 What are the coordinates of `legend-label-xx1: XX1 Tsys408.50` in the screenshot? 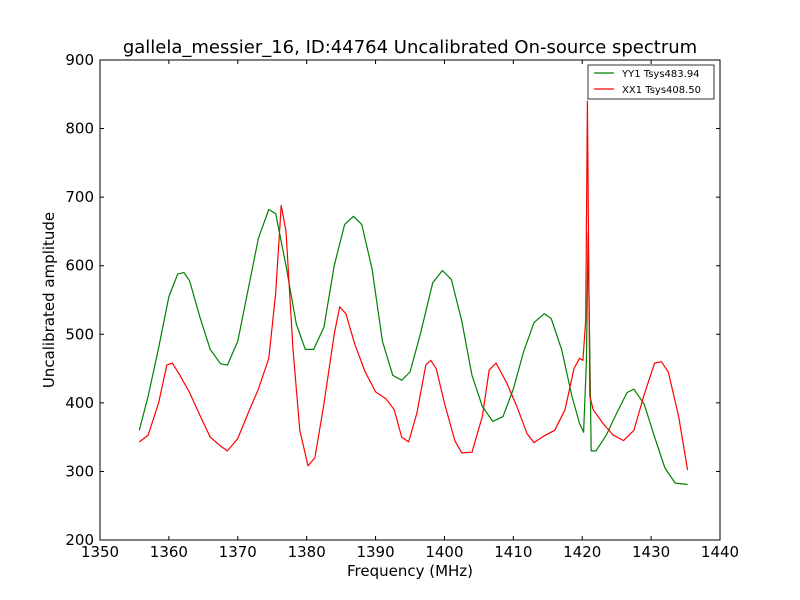 It's located at (661, 90).